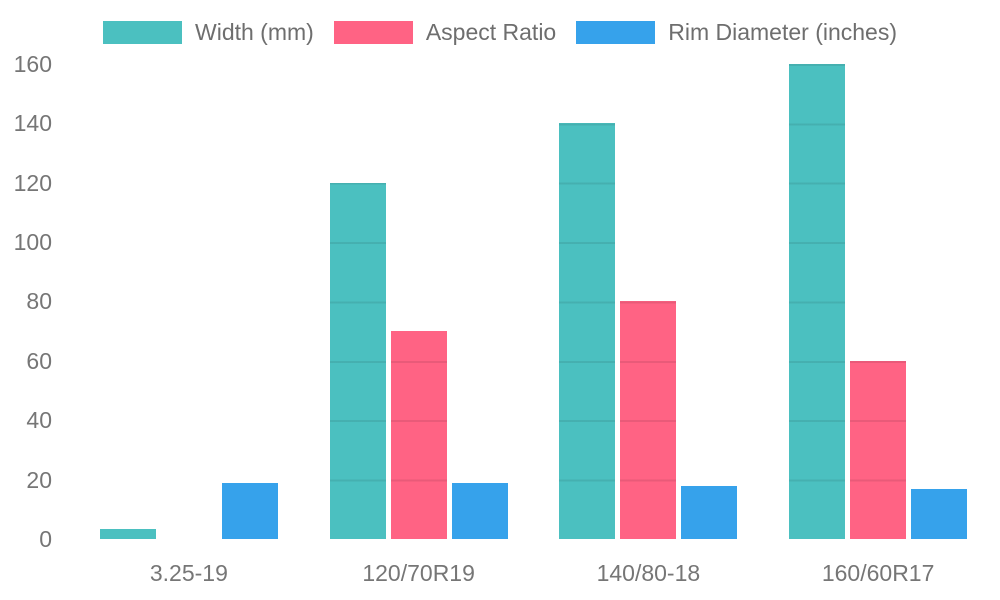  Describe the element at coordinates (878, 449) in the screenshot. I see `bar-aspect-ratio-160/60R17` at that location.